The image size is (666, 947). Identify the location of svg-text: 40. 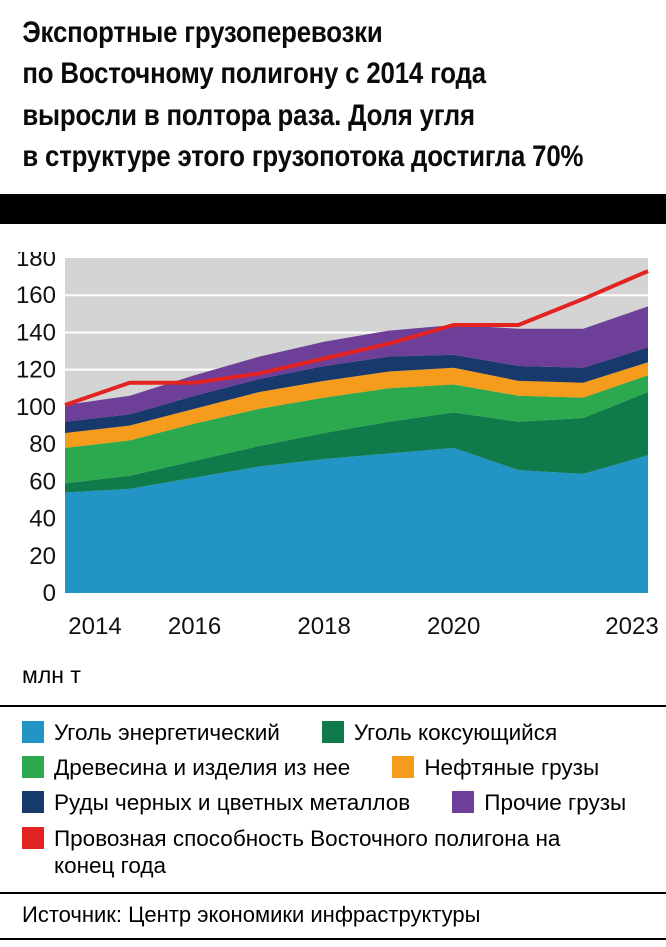
(42, 518).